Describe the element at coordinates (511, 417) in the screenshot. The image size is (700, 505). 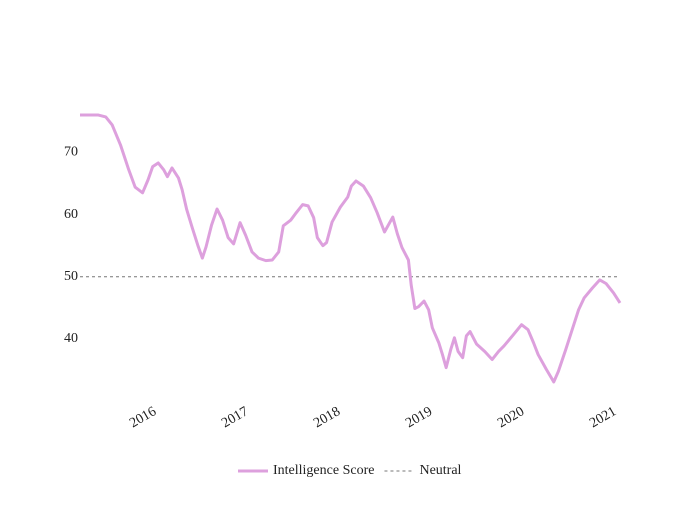
I see `x-tick-label: 2020` at that location.